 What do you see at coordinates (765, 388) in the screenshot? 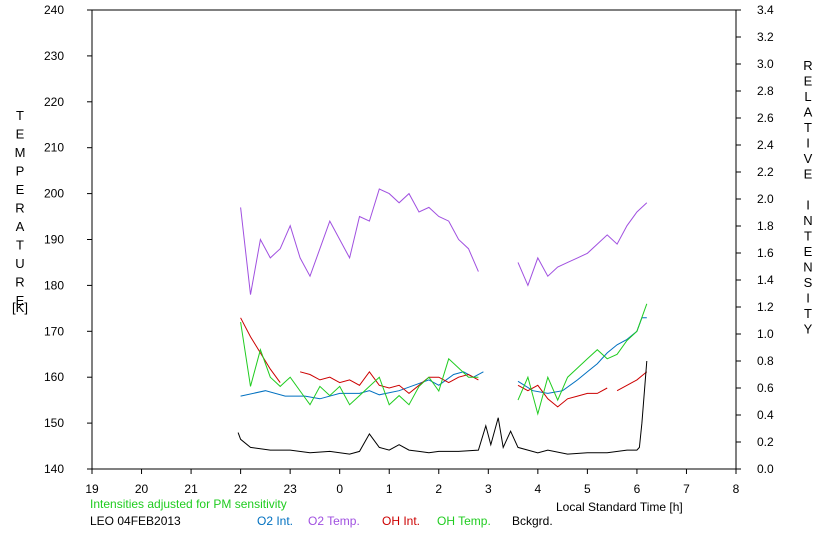
I see `y-right-tick-label: 0.6` at bounding box center [765, 388].